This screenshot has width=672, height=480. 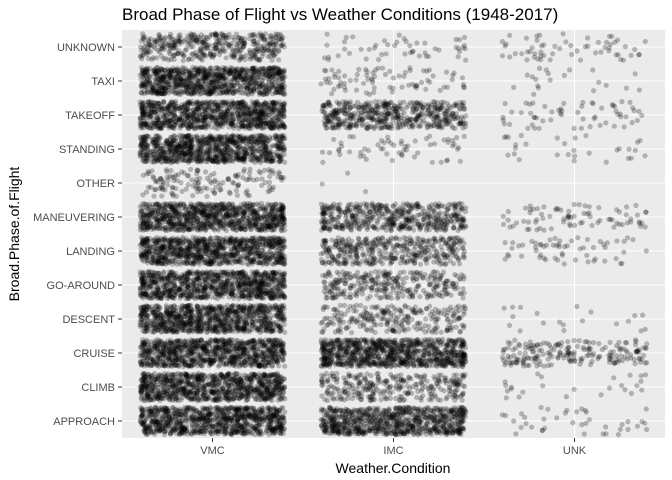 What do you see at coordinates (393, 353) in the screenshot?
I see `point-cloud-cruise-imc` at bounding box center [393, 353].